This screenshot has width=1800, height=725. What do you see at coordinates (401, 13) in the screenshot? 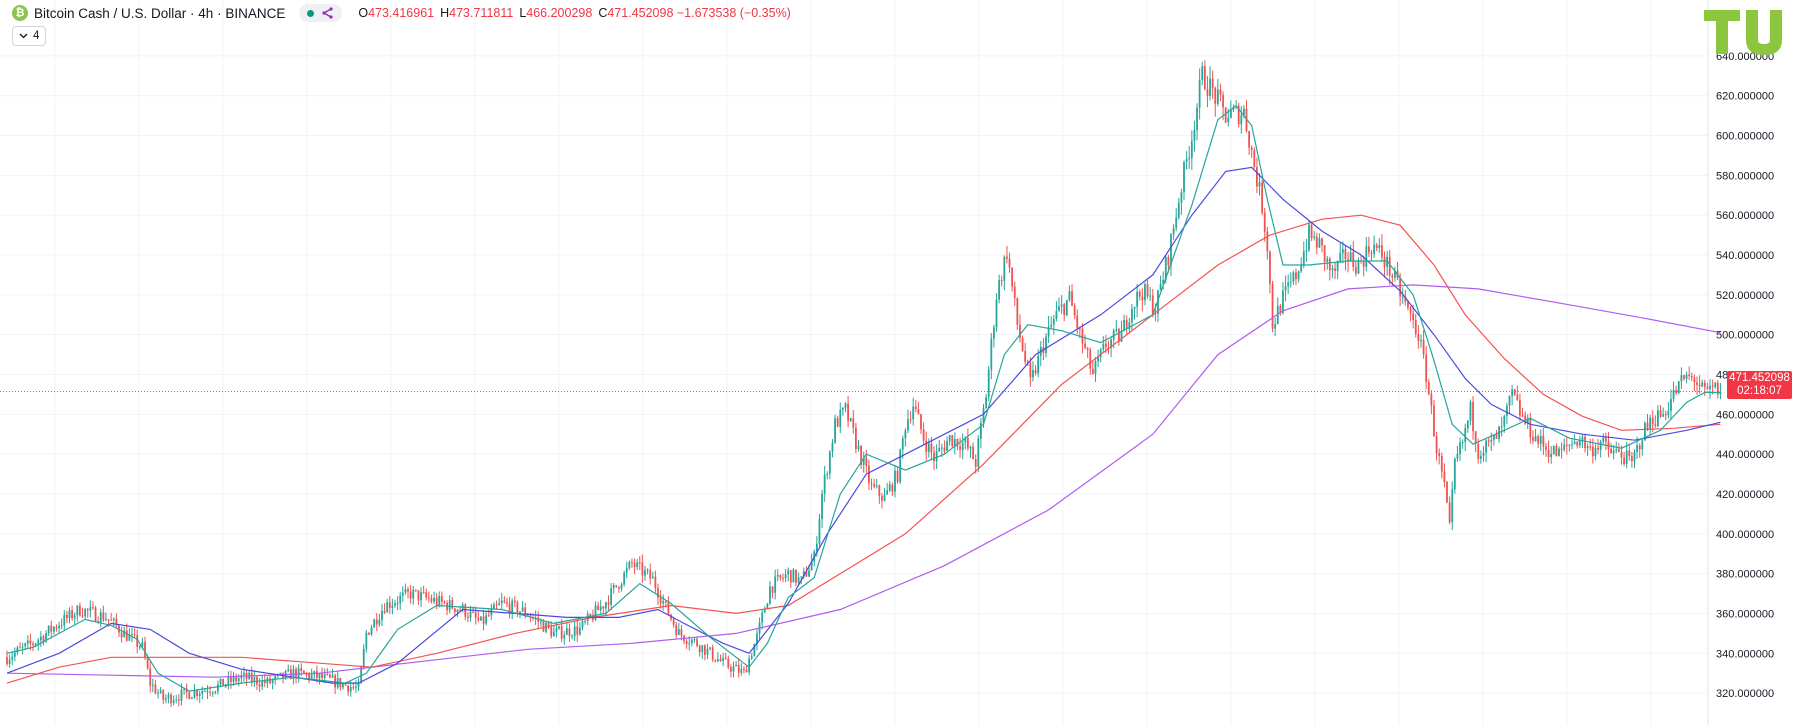
I see `open-value: 473.416961` at bounding box center [401, 13].